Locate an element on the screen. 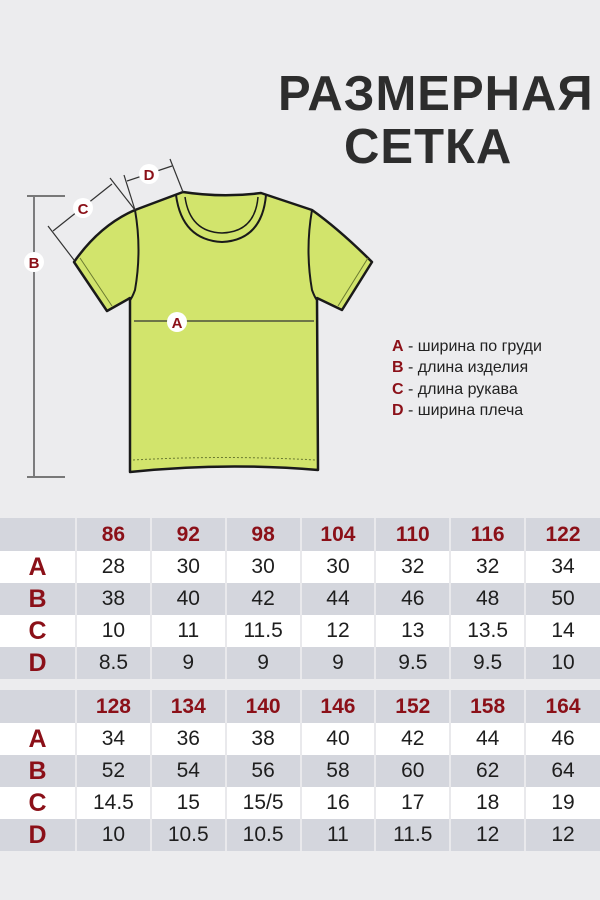 This screenshot has height=900, width=600. size-header-row: 128 134 140 146 152 158 164 is located at coordinates (300, 706).